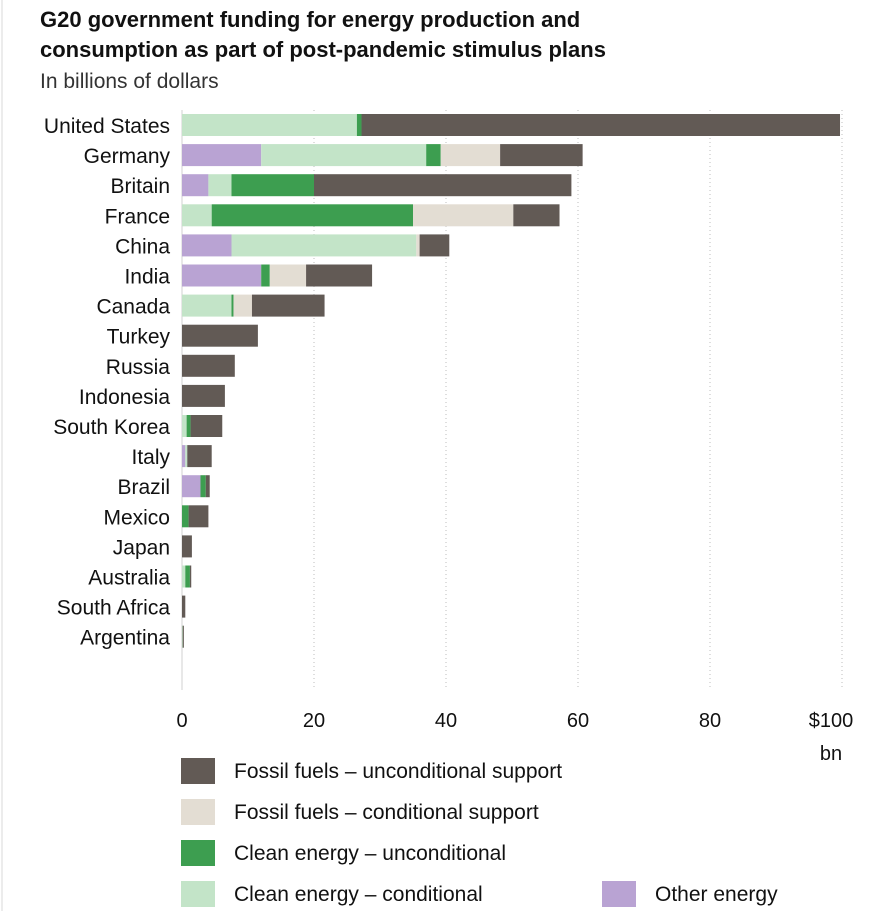  Describe the element at coordinates (137, 216) in the screenshot. I see `category-label: France` at that location.